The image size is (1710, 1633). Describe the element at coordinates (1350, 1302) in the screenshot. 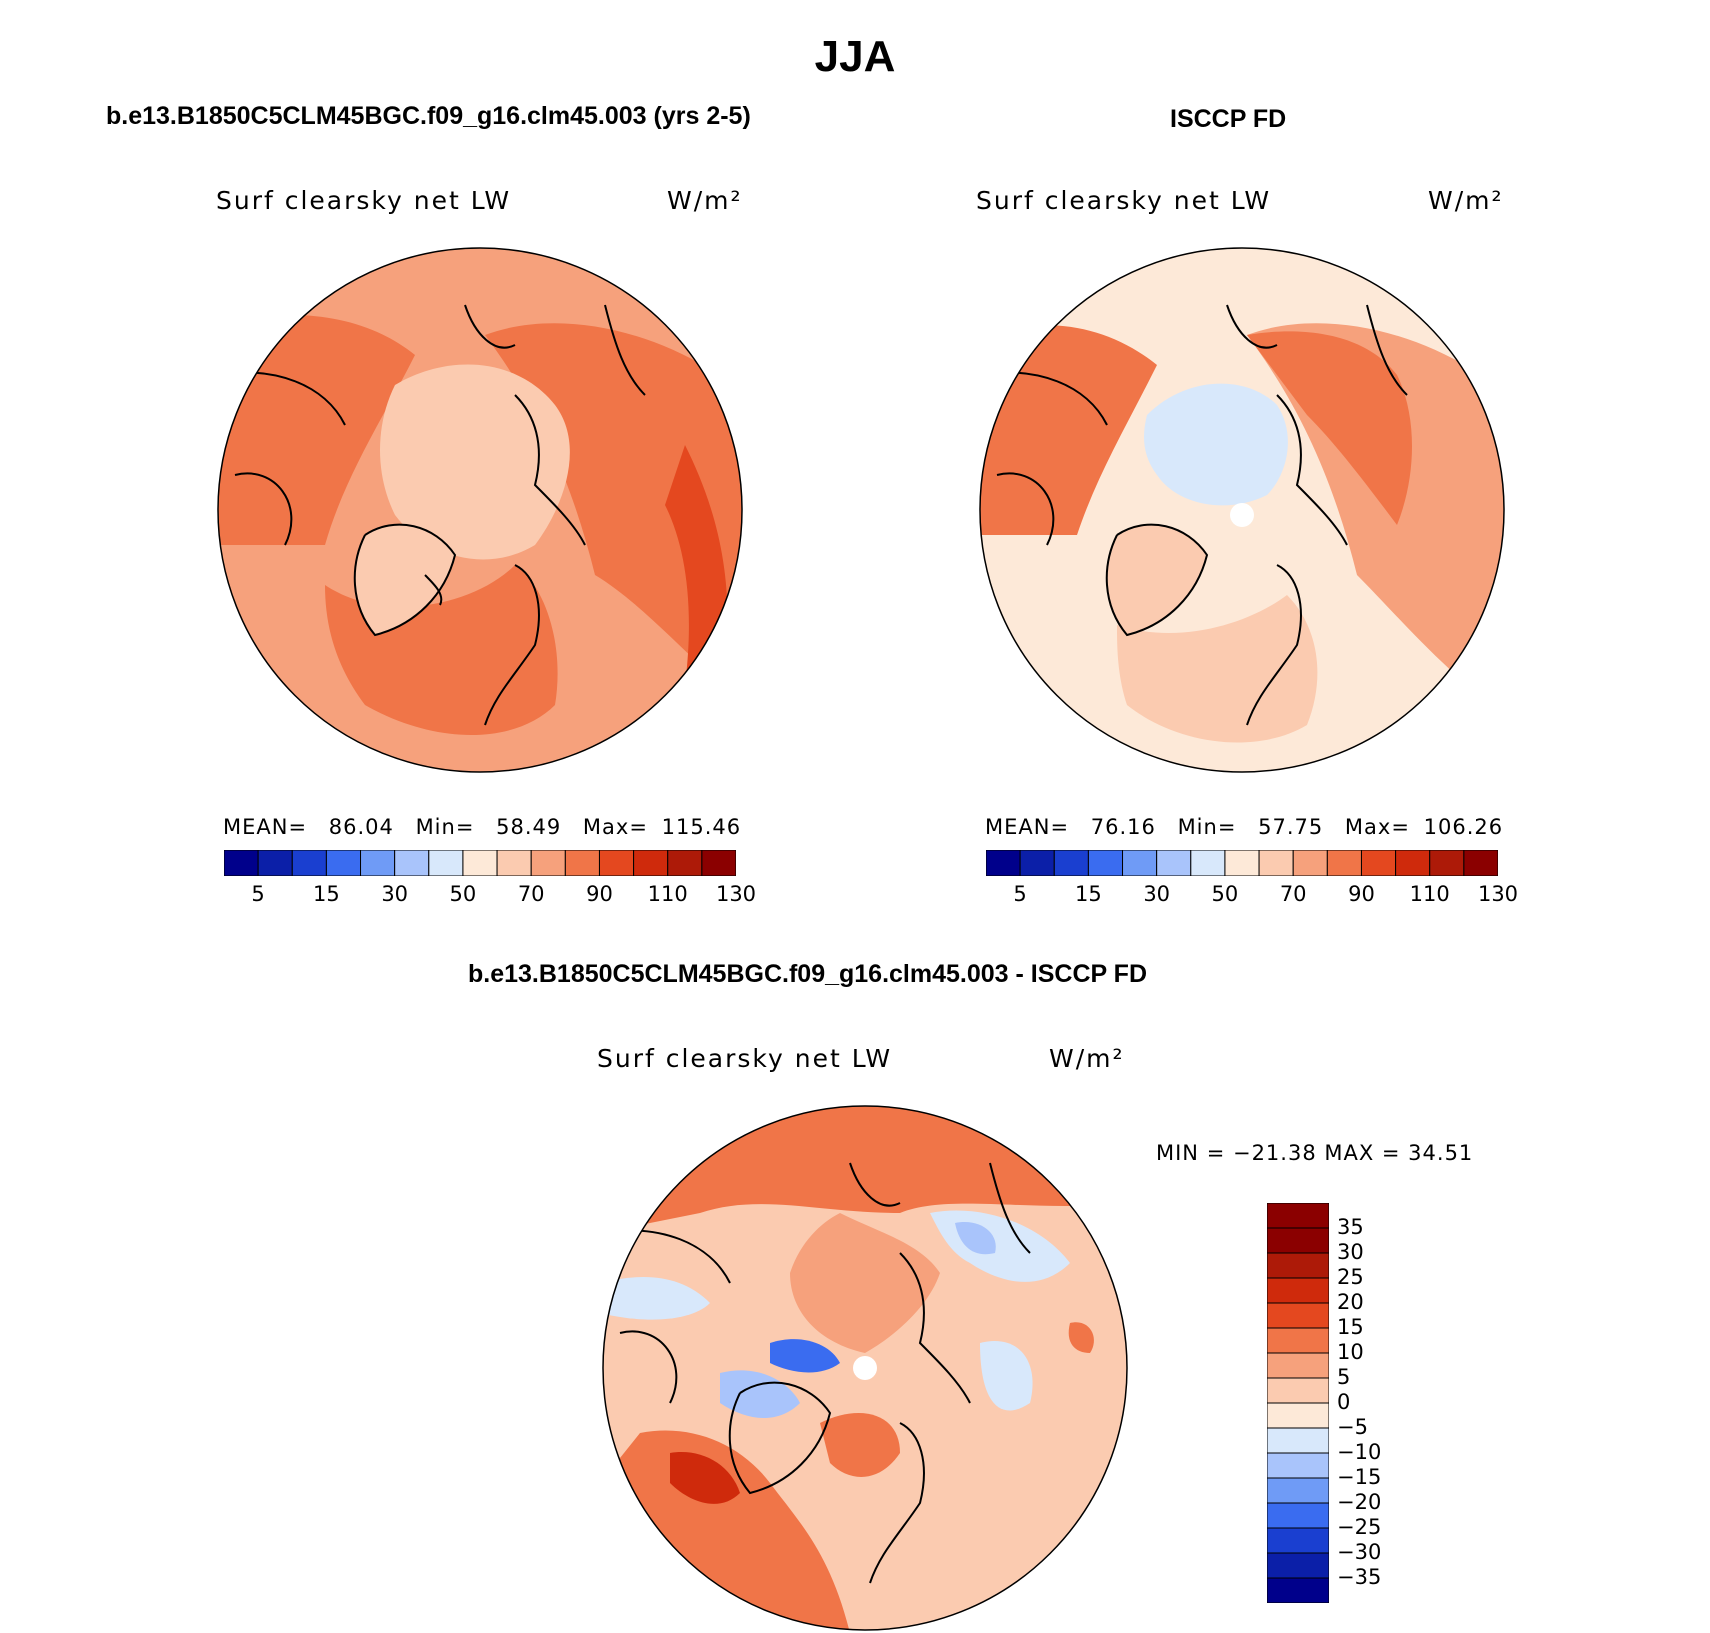

I see `colorbar-3-tick-label: 20` at that location.